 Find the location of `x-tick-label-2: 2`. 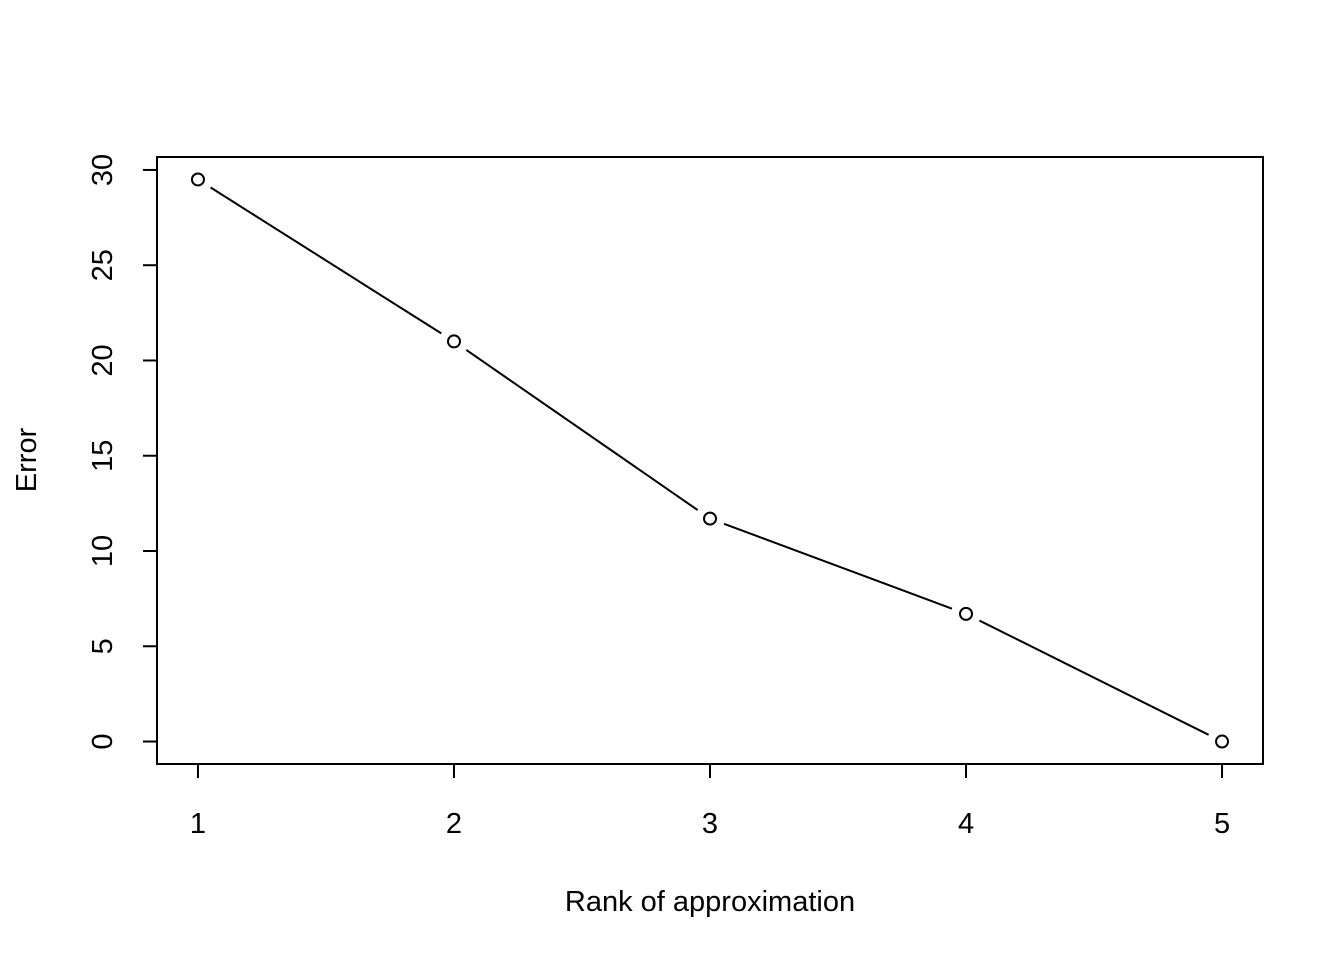

x-tick-label-2: 2 is located at coordinates (454, 824).